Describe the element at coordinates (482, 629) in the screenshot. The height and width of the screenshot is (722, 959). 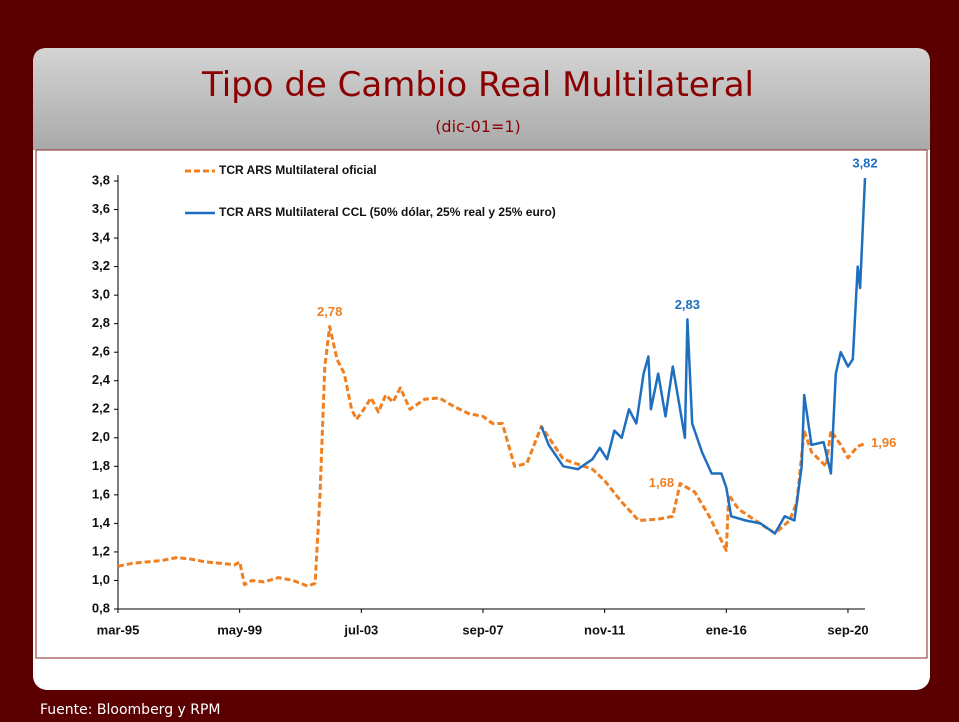
I see `x-tick-label: sep-07` at that location.